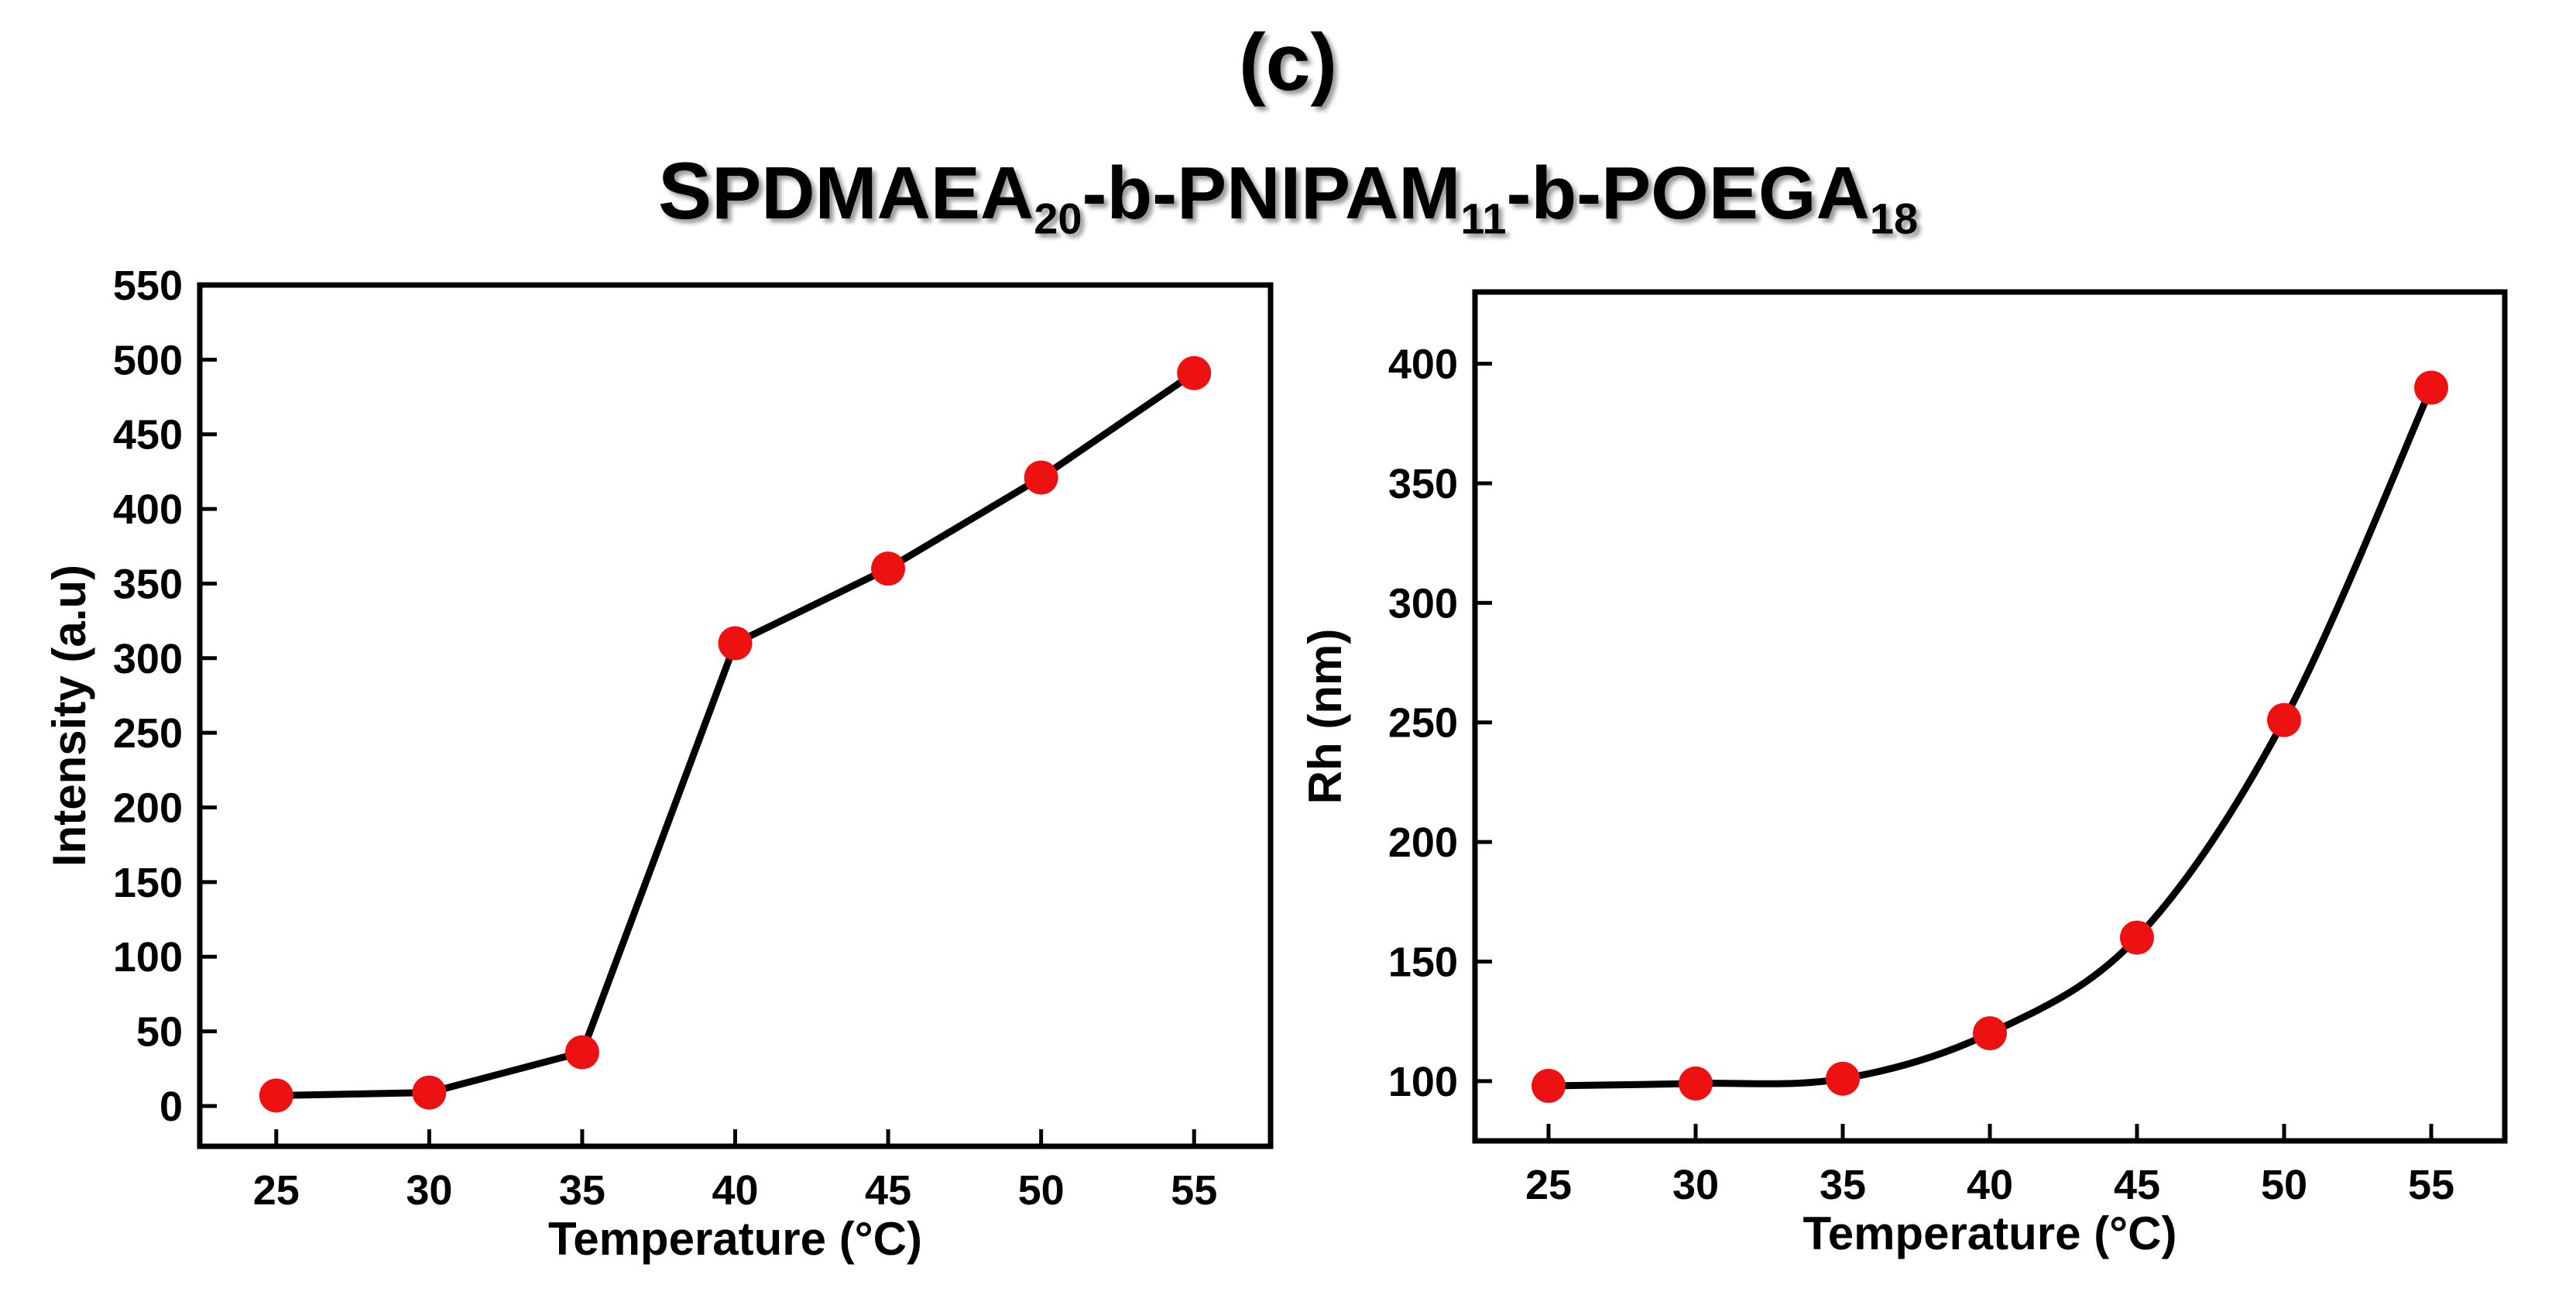 This screenshot has width=2576, height=1295. I want to click on title-subscript: 20, so click(1058, 218).